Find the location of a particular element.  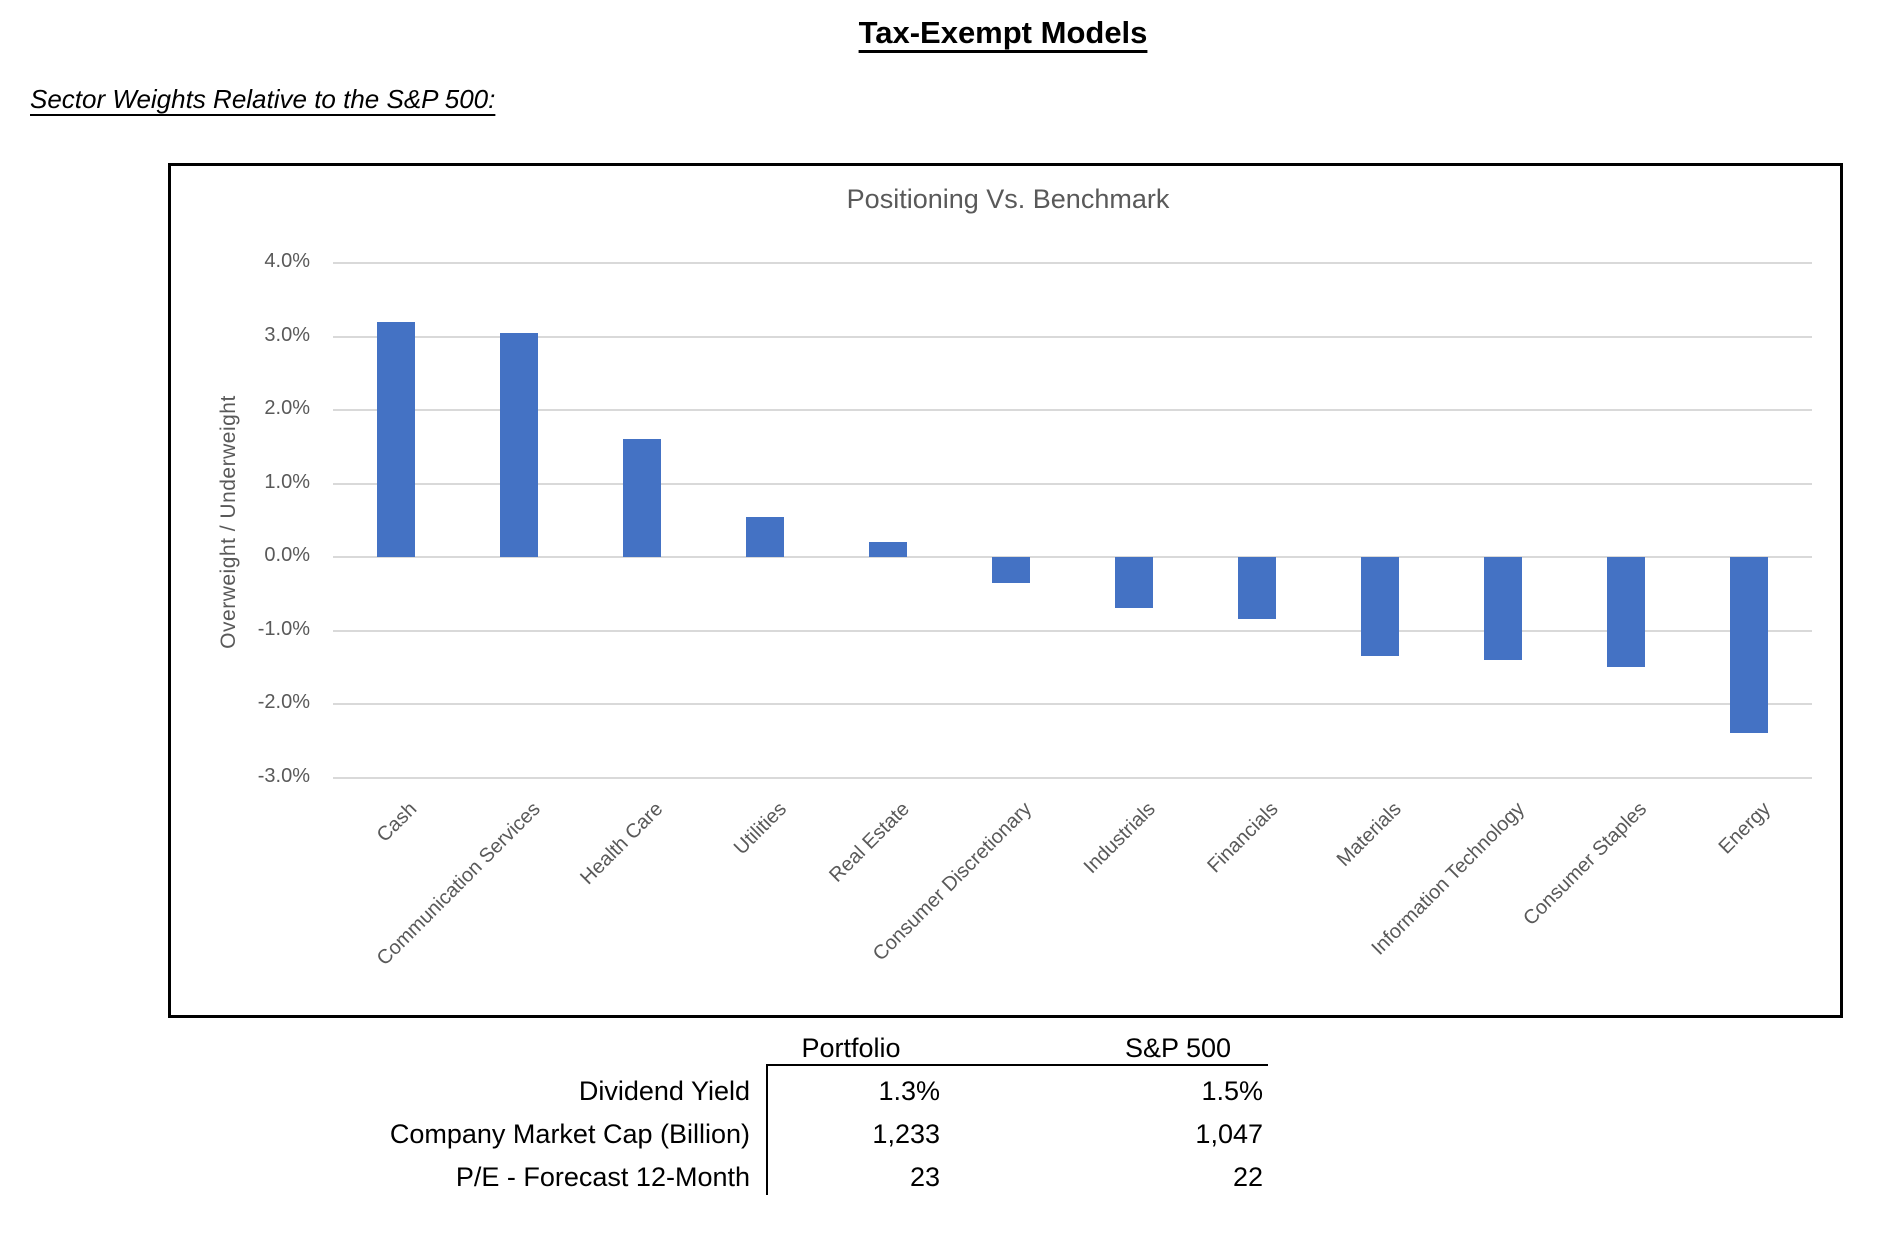

table-cell-sp500: 1,047 is located at coordinates (1229, 1134).